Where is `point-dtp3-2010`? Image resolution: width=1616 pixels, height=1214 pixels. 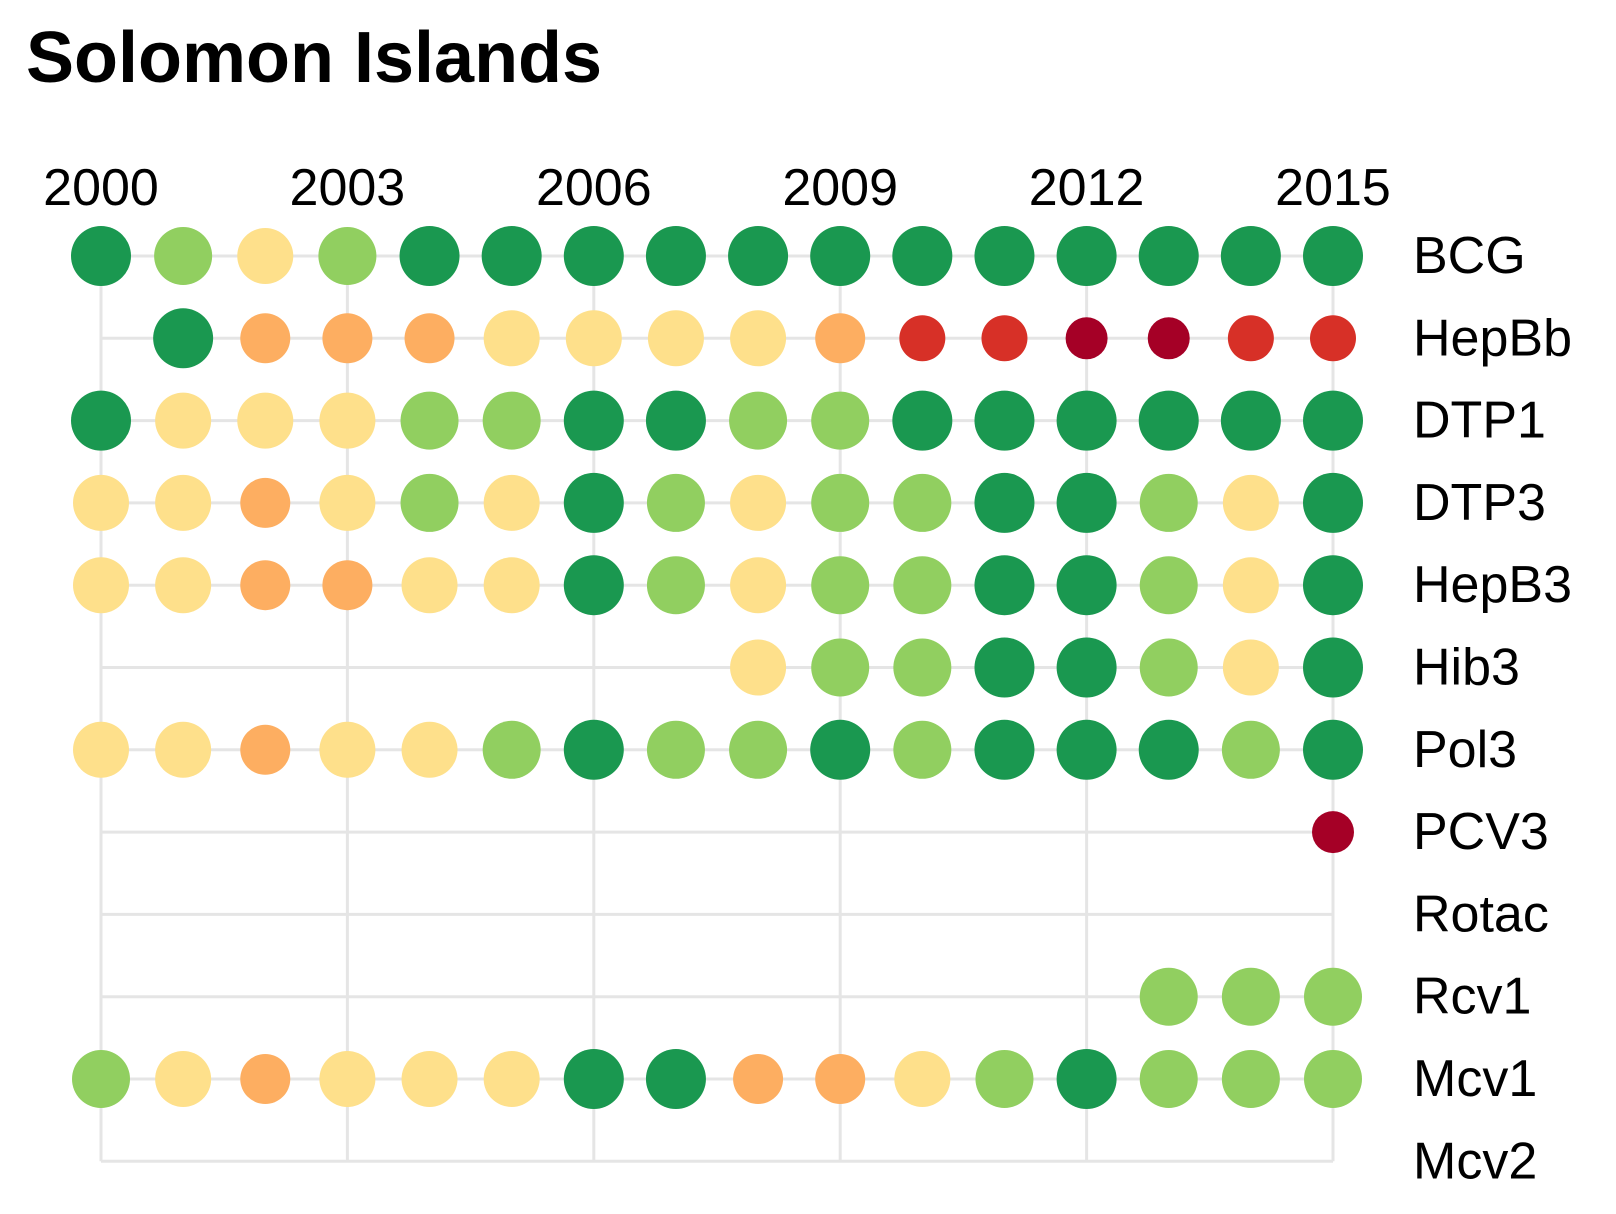
point-dtp3-2010 is located at coordinates (922, 502).